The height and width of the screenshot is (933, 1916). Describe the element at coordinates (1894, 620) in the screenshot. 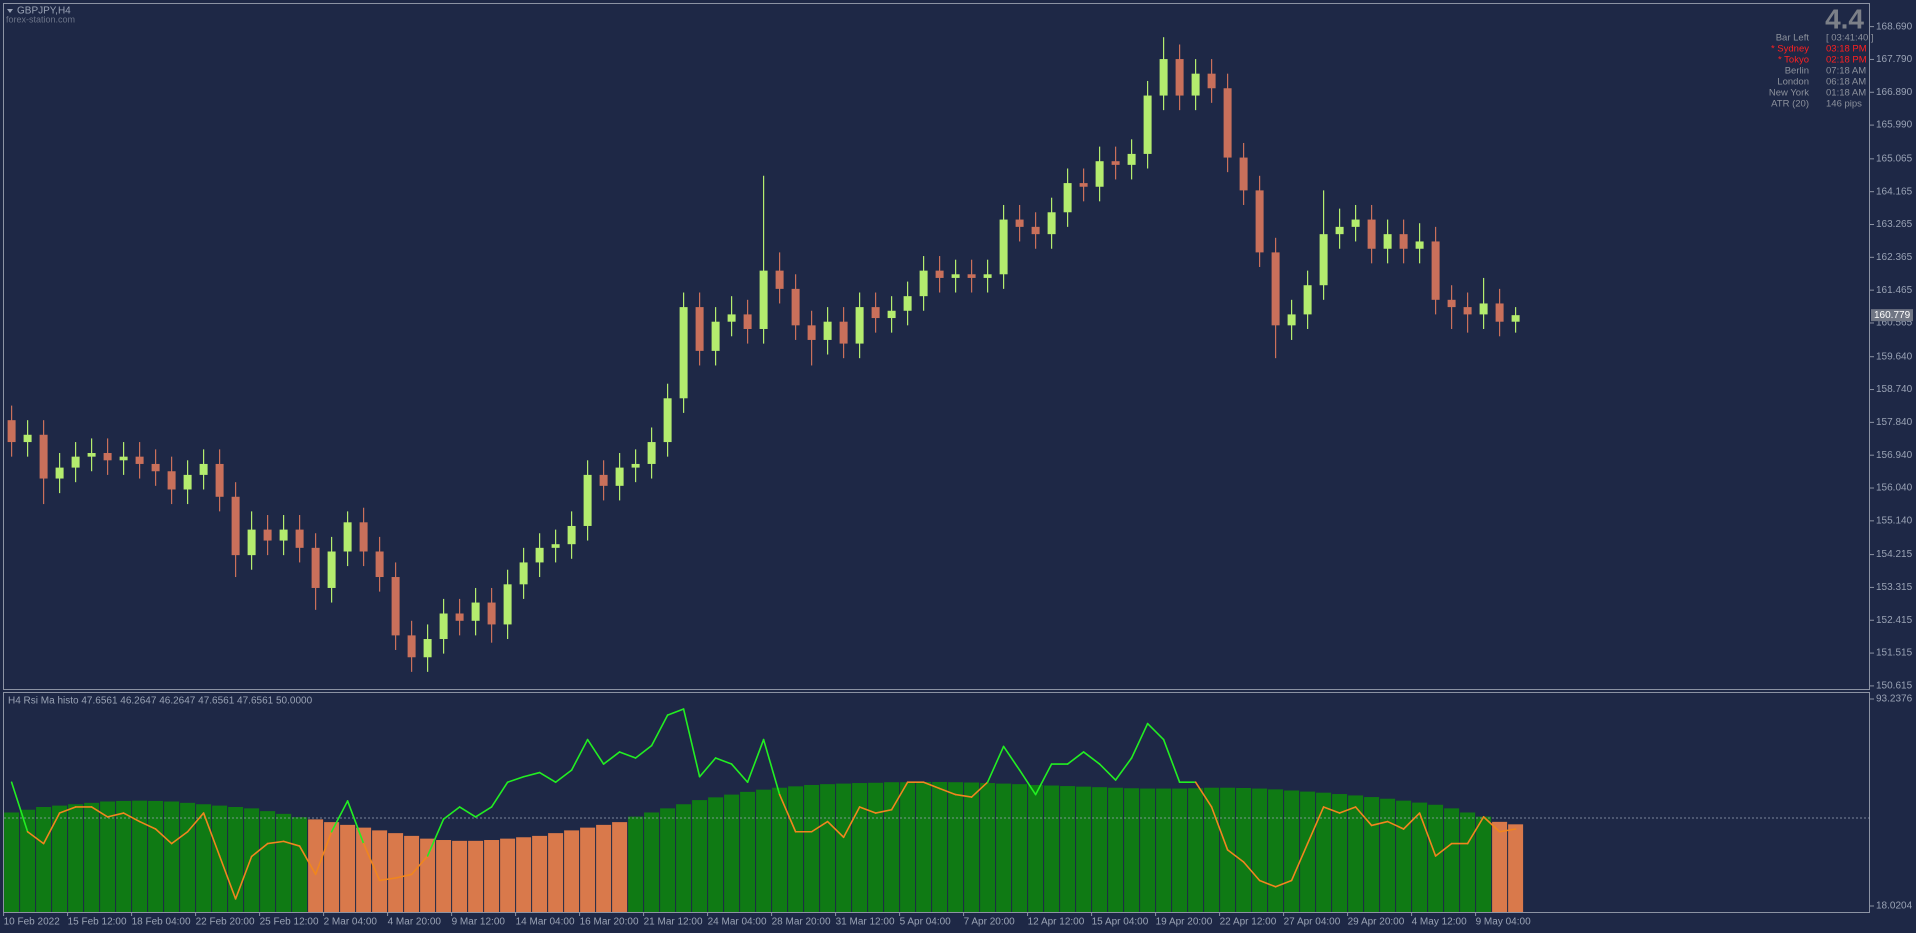

I see `y-tick-label: 152.415` at that location.